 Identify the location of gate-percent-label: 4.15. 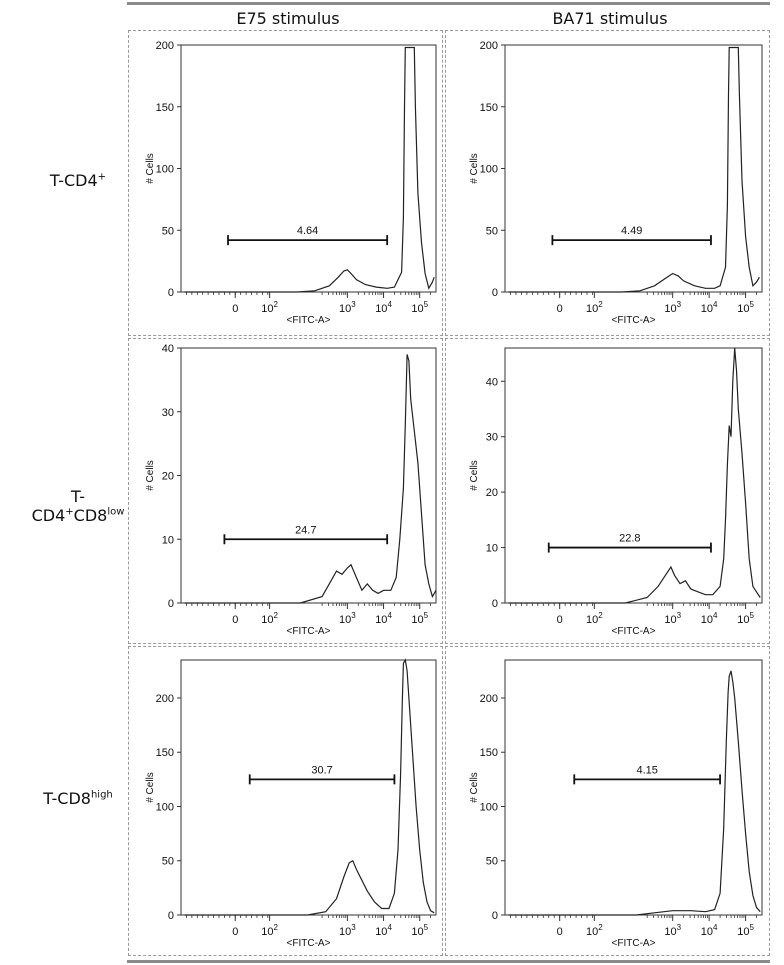
(646, 770).